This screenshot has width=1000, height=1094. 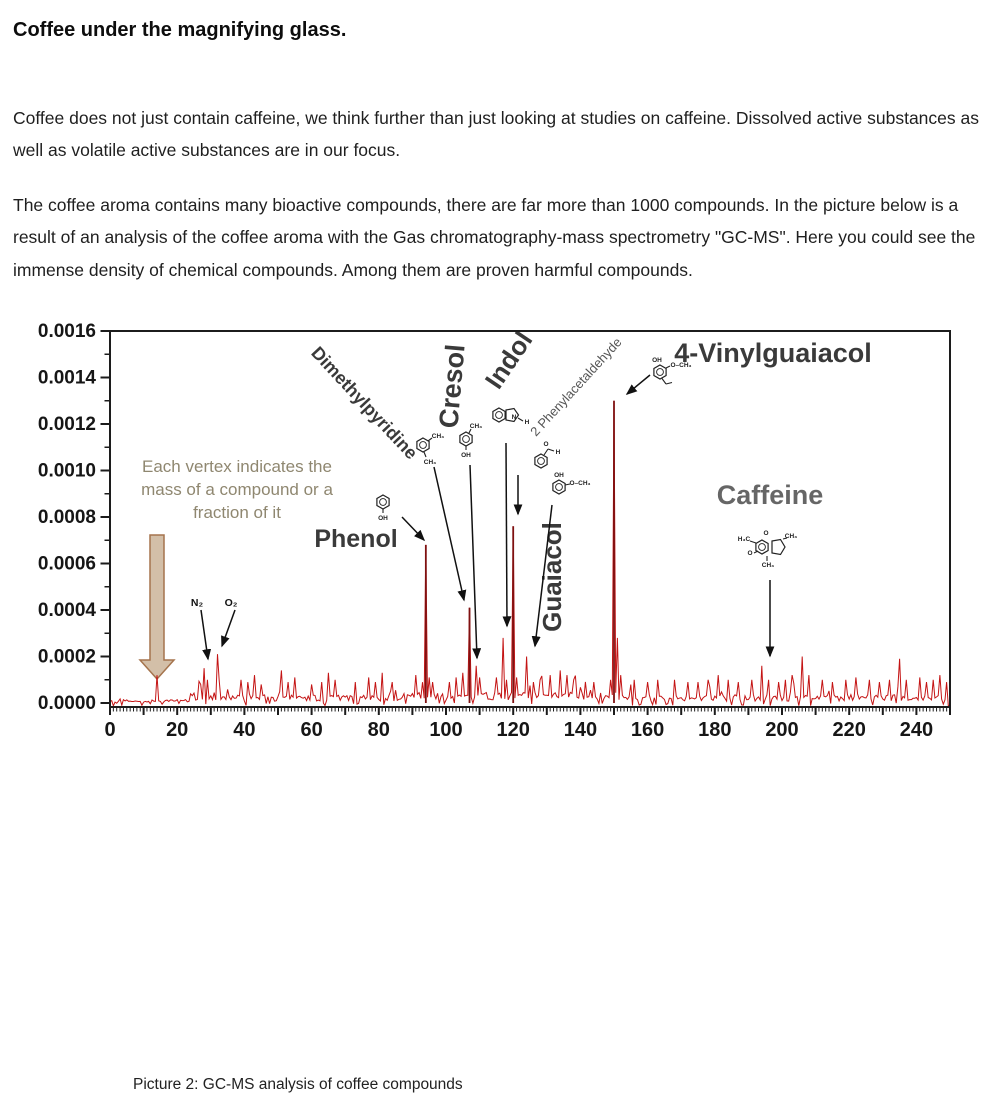 I want to click on x-tick-label: 200, so click(x=781, y=730).